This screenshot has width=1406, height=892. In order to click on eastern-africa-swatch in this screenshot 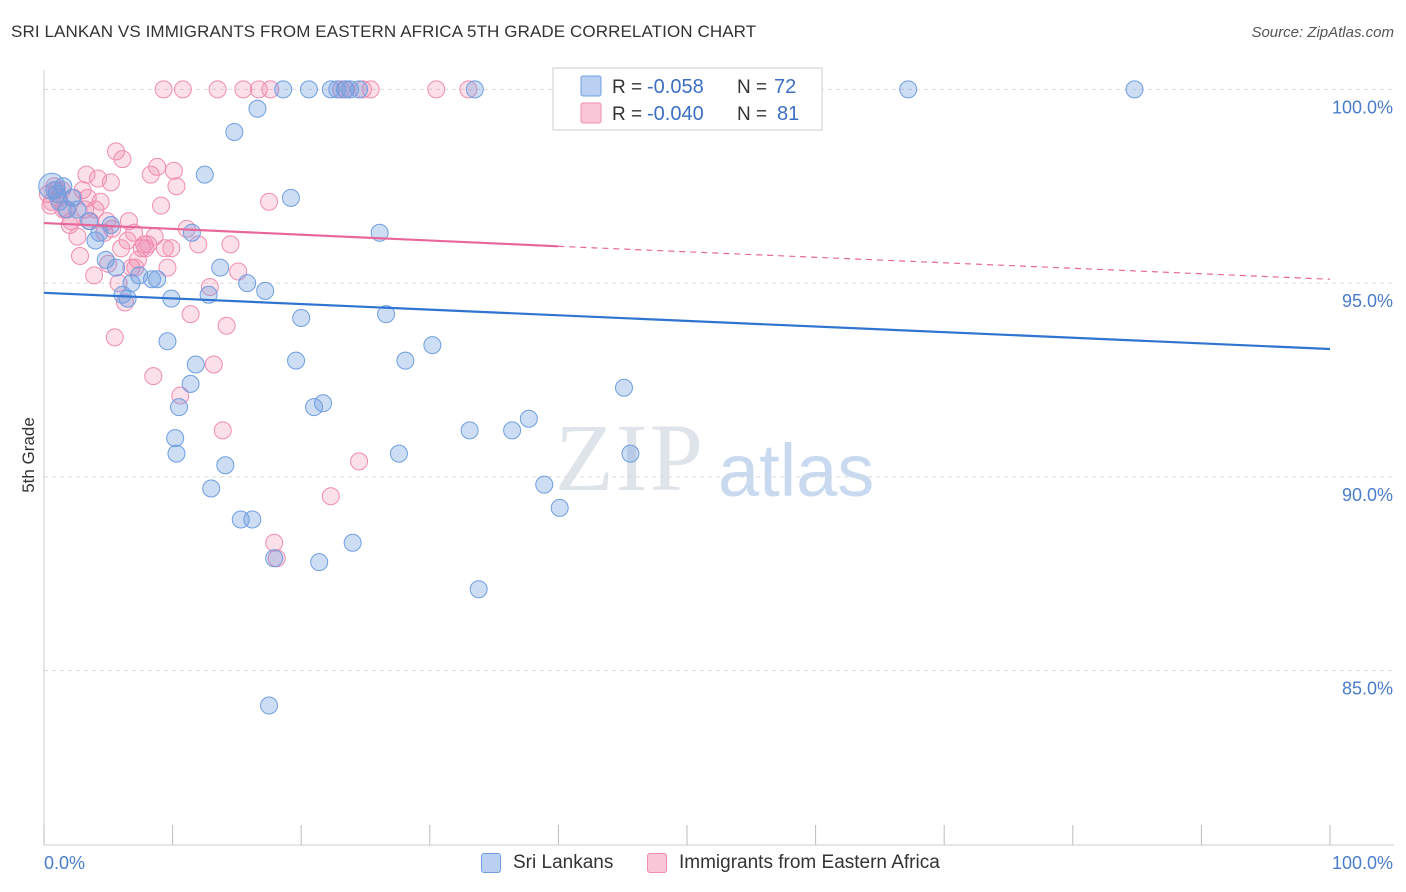, I will do `click(657, 863)`.